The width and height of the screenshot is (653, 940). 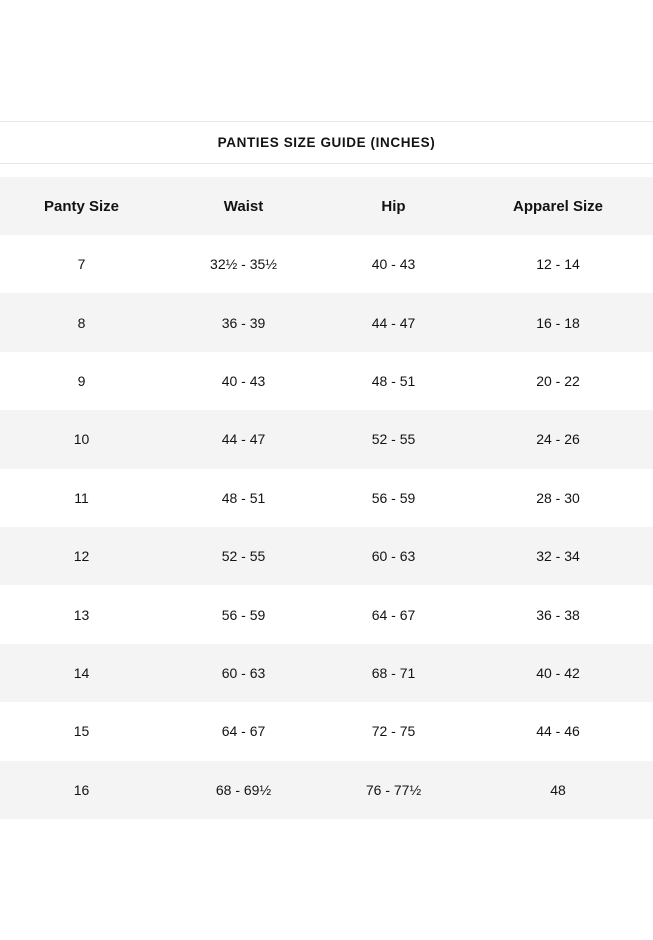 What do you see at coordinates (243, 614) in the screenshot?
I see `cell-waist: 56 - 59` at bounding box center [243, 614].